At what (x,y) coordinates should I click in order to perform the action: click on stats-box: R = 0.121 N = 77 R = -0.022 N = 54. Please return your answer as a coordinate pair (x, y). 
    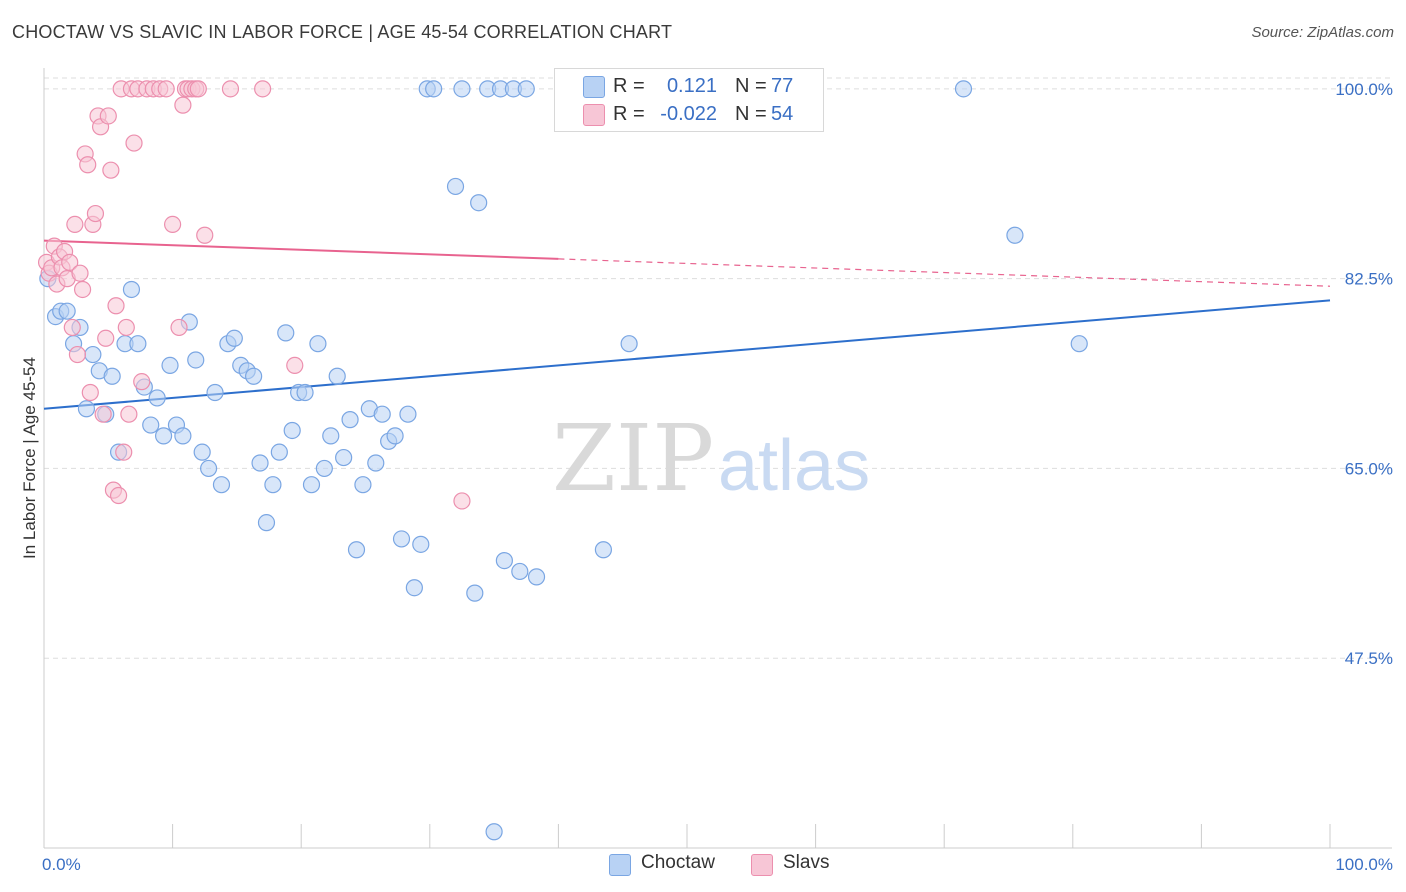
    Looking at the image, I should click on (689, 100).